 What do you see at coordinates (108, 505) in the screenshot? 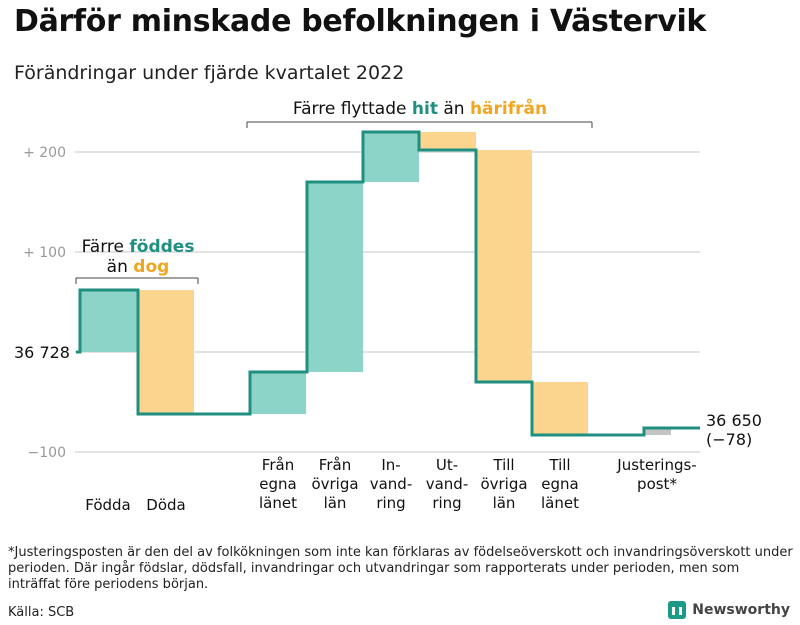
I see `x-category-label: Födda` at bounding box center [108, 505].